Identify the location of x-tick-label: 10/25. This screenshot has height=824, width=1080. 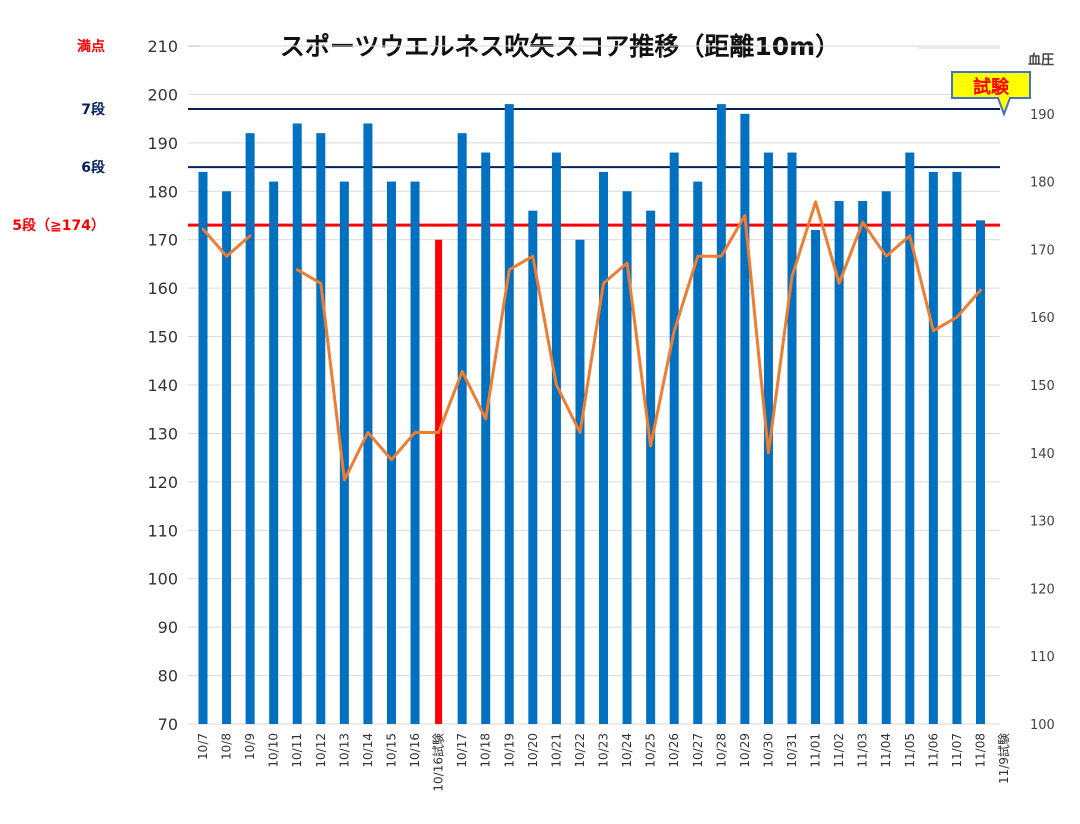
(651, 750).